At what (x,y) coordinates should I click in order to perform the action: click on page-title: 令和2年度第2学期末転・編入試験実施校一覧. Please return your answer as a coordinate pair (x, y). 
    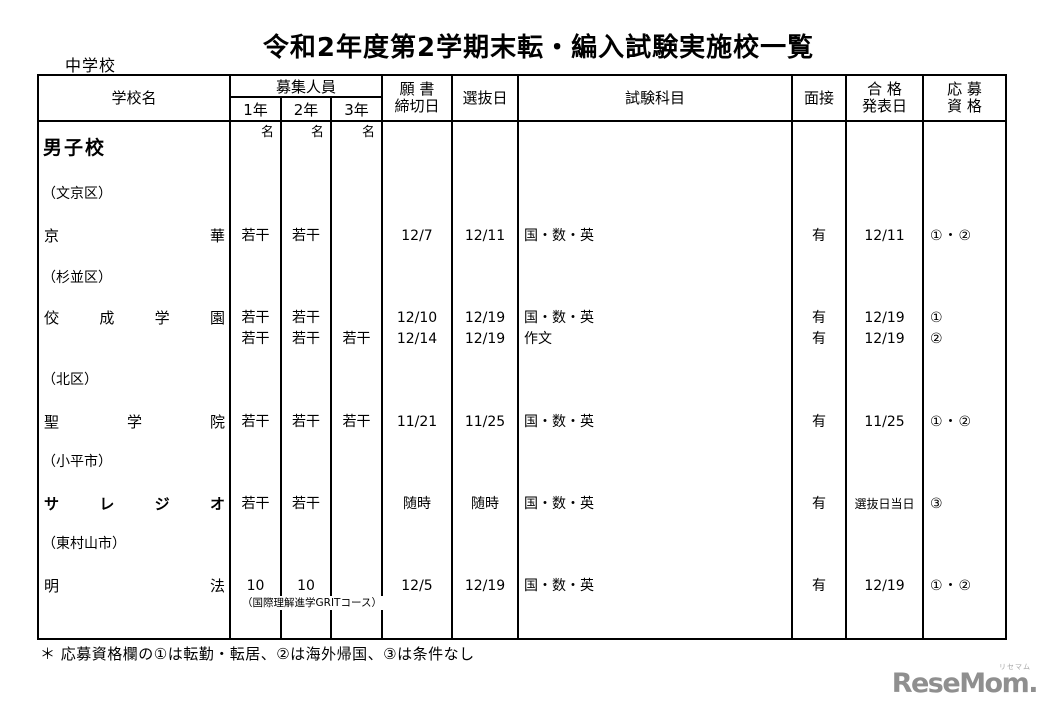
    Looking at the image, I should click on (538, 48).